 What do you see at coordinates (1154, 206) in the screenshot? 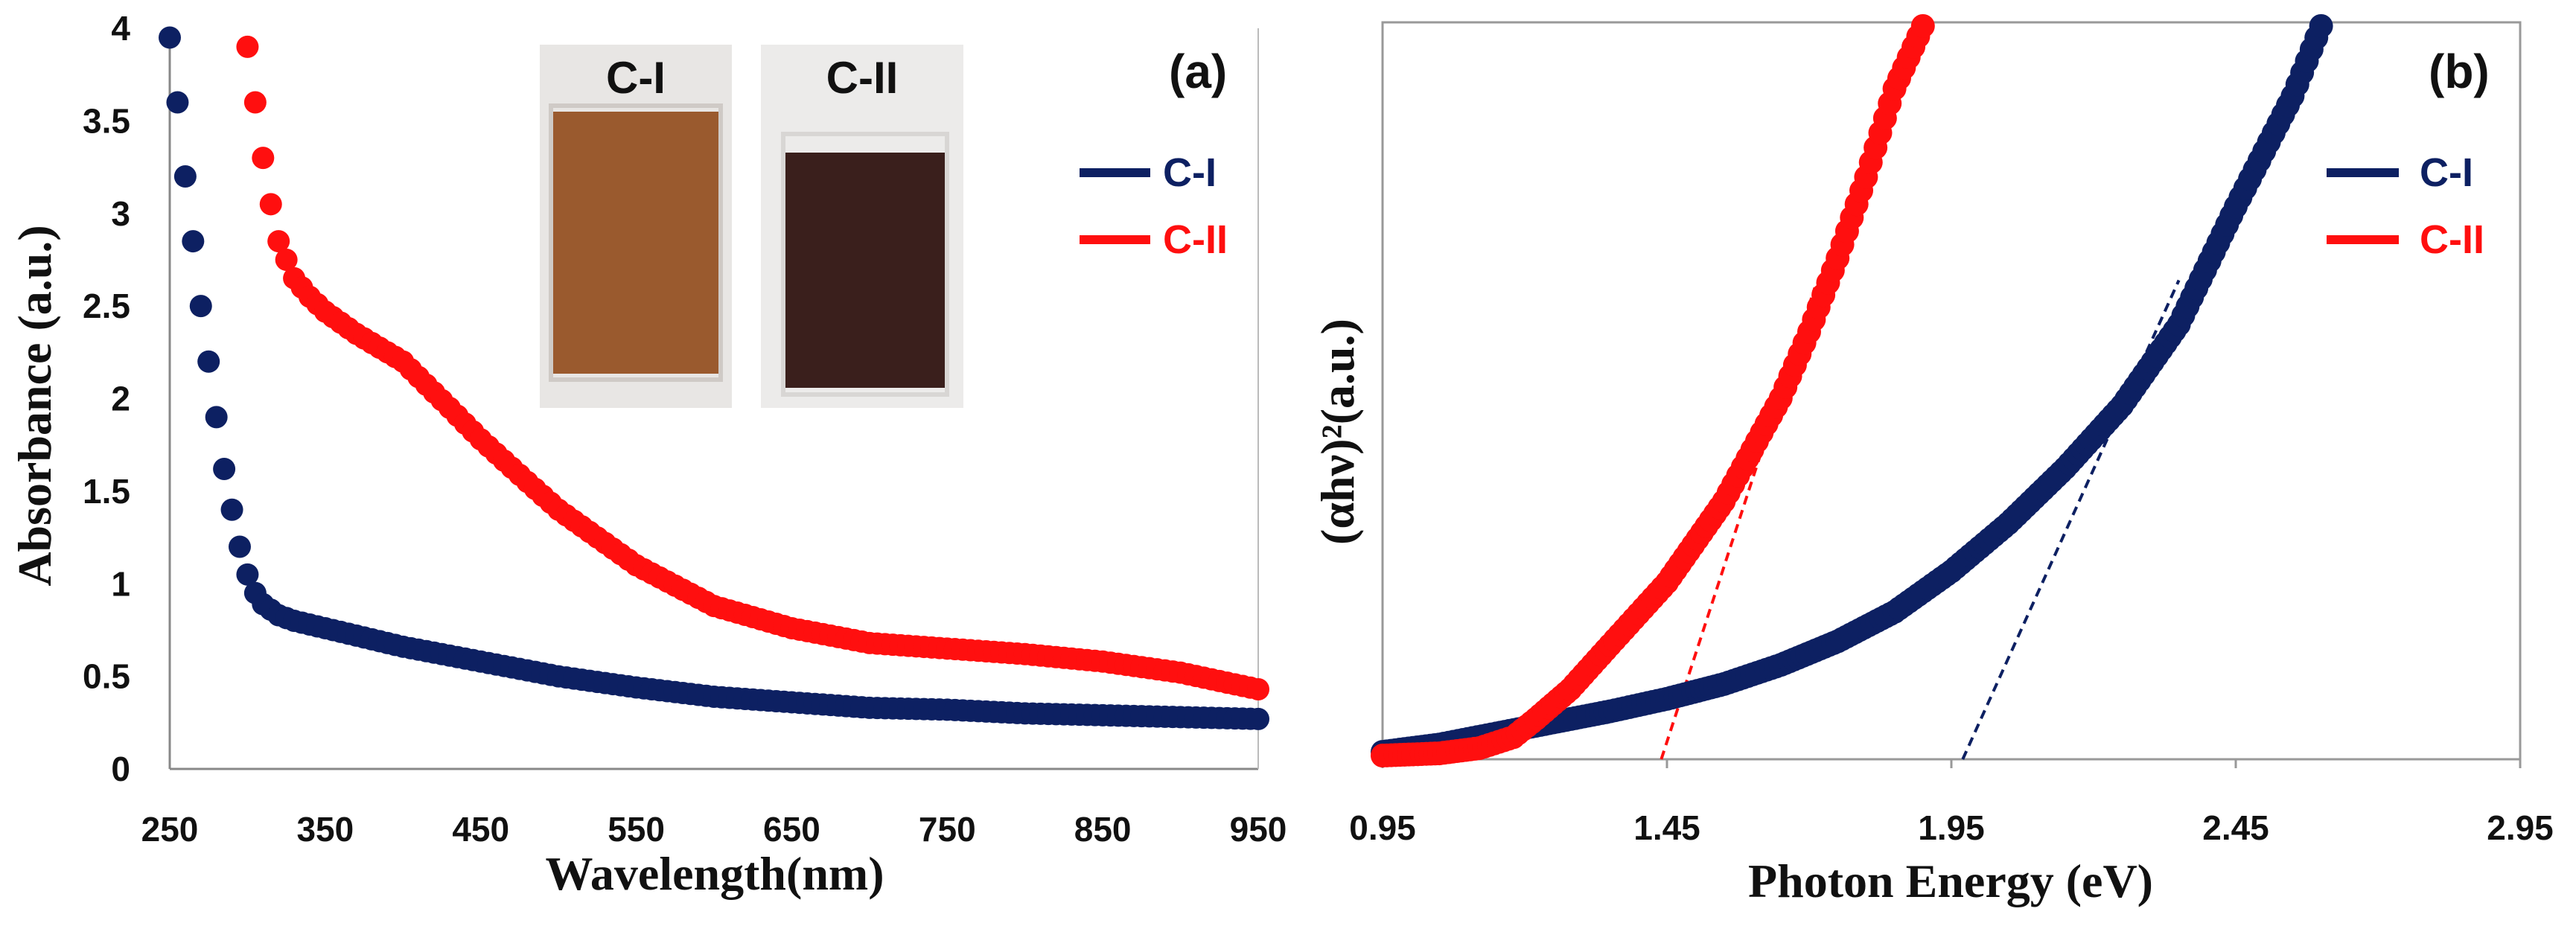
I see `panel-a-legend: C-I C-II` at bounding box center [1154, 206].